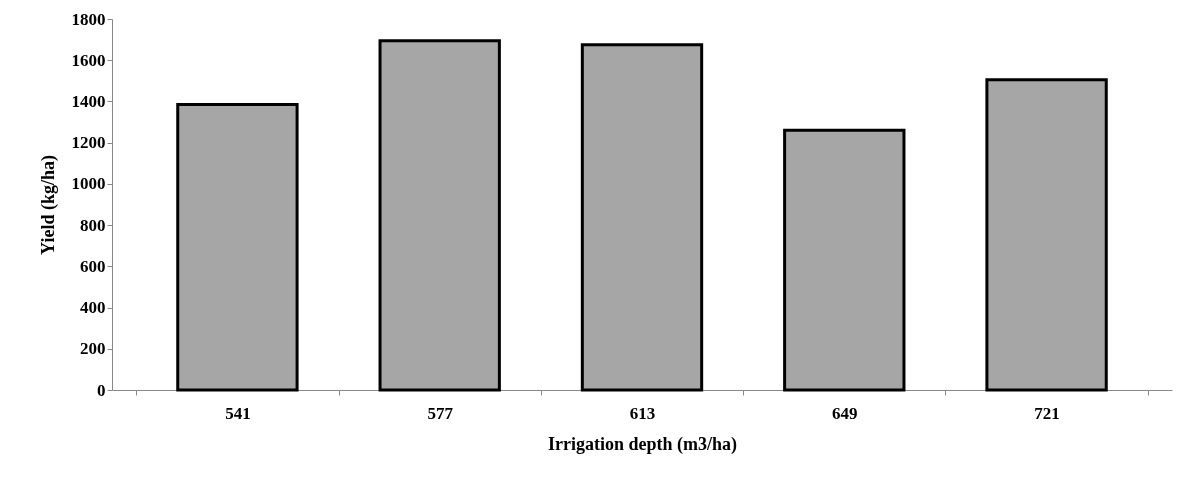 The image size is (1198, 477). I want to click on y-tick-label: 1200, so click(88, 143).